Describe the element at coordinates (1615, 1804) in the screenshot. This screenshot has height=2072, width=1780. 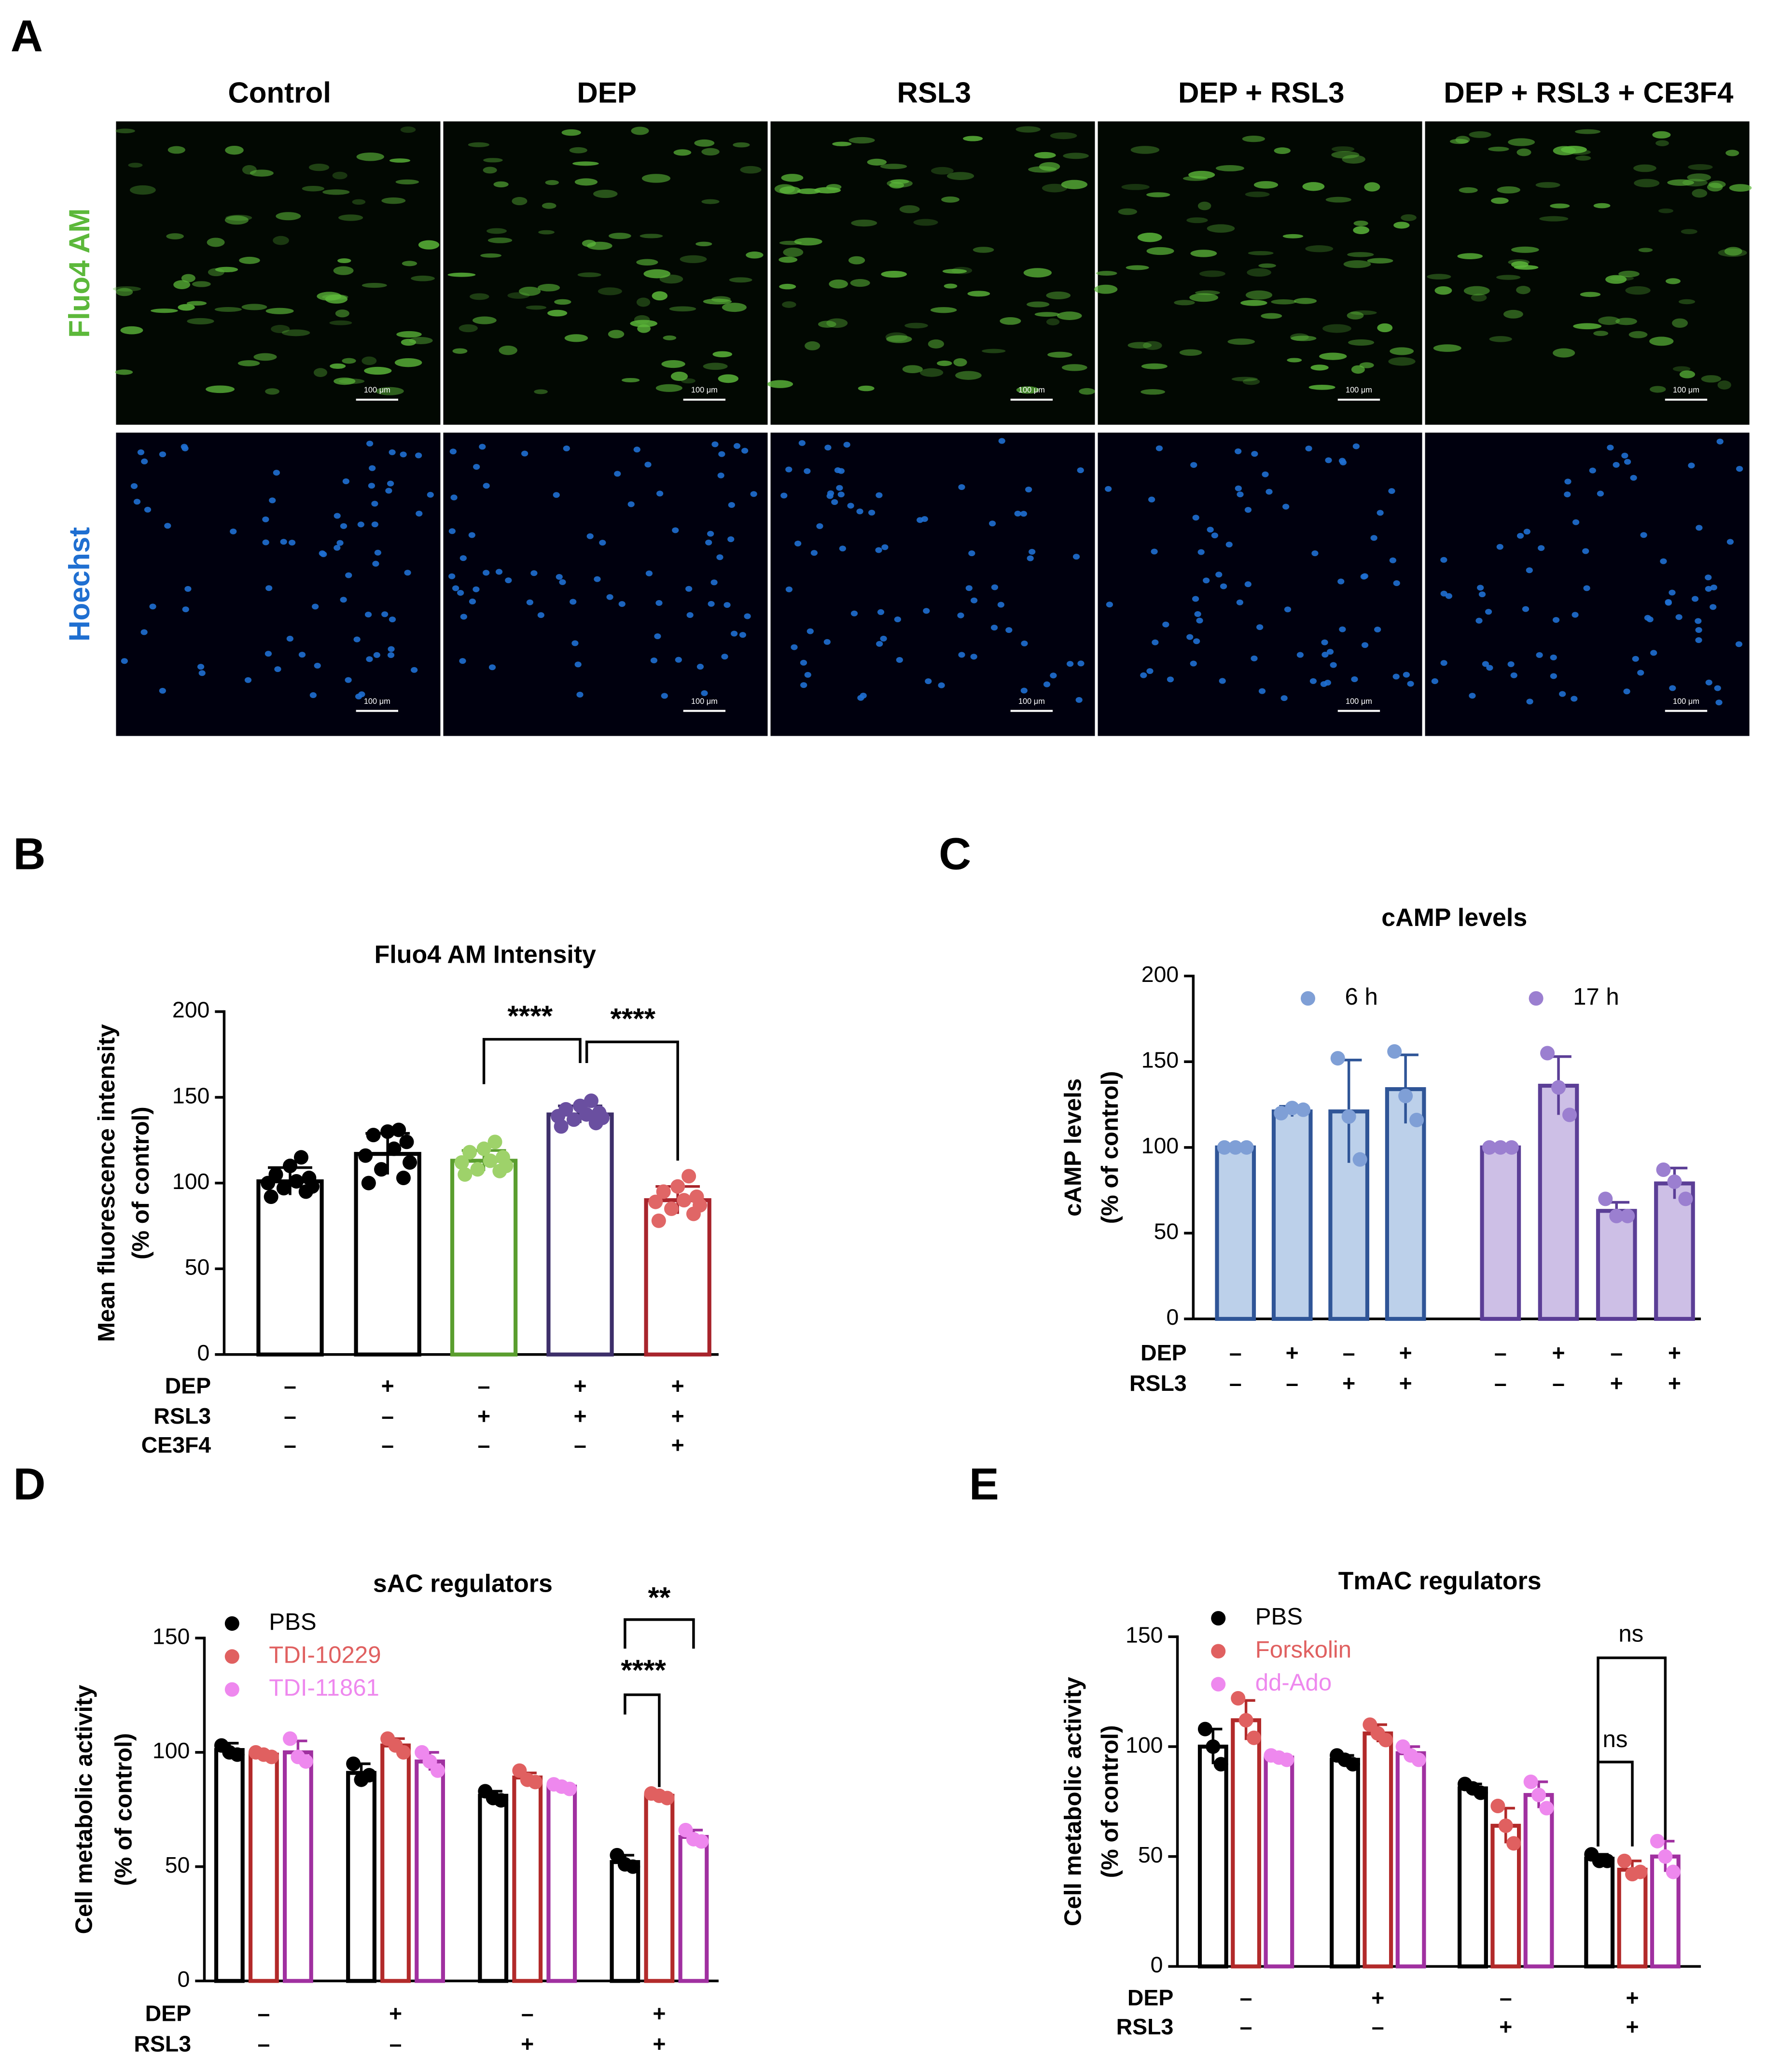
I see `significance-bracket` at that location.